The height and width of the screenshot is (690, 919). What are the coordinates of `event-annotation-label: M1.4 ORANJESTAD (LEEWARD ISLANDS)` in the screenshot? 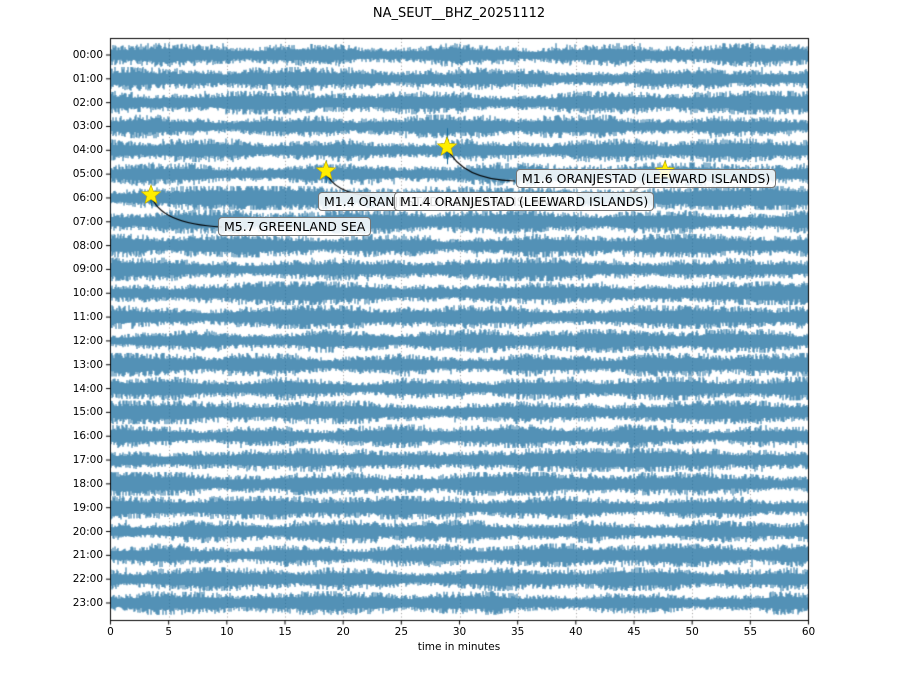 It's located at (524, 201).